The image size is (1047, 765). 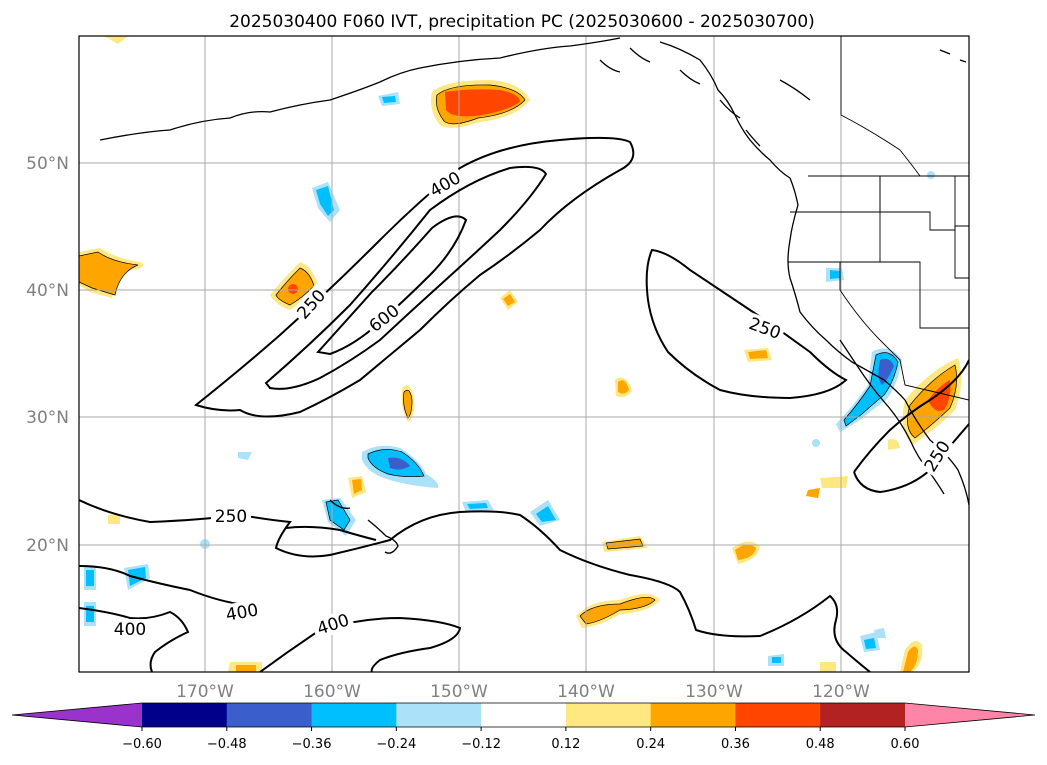 I want to click on colorbar-tick-label: −0.60, so click(x=142, y=744).